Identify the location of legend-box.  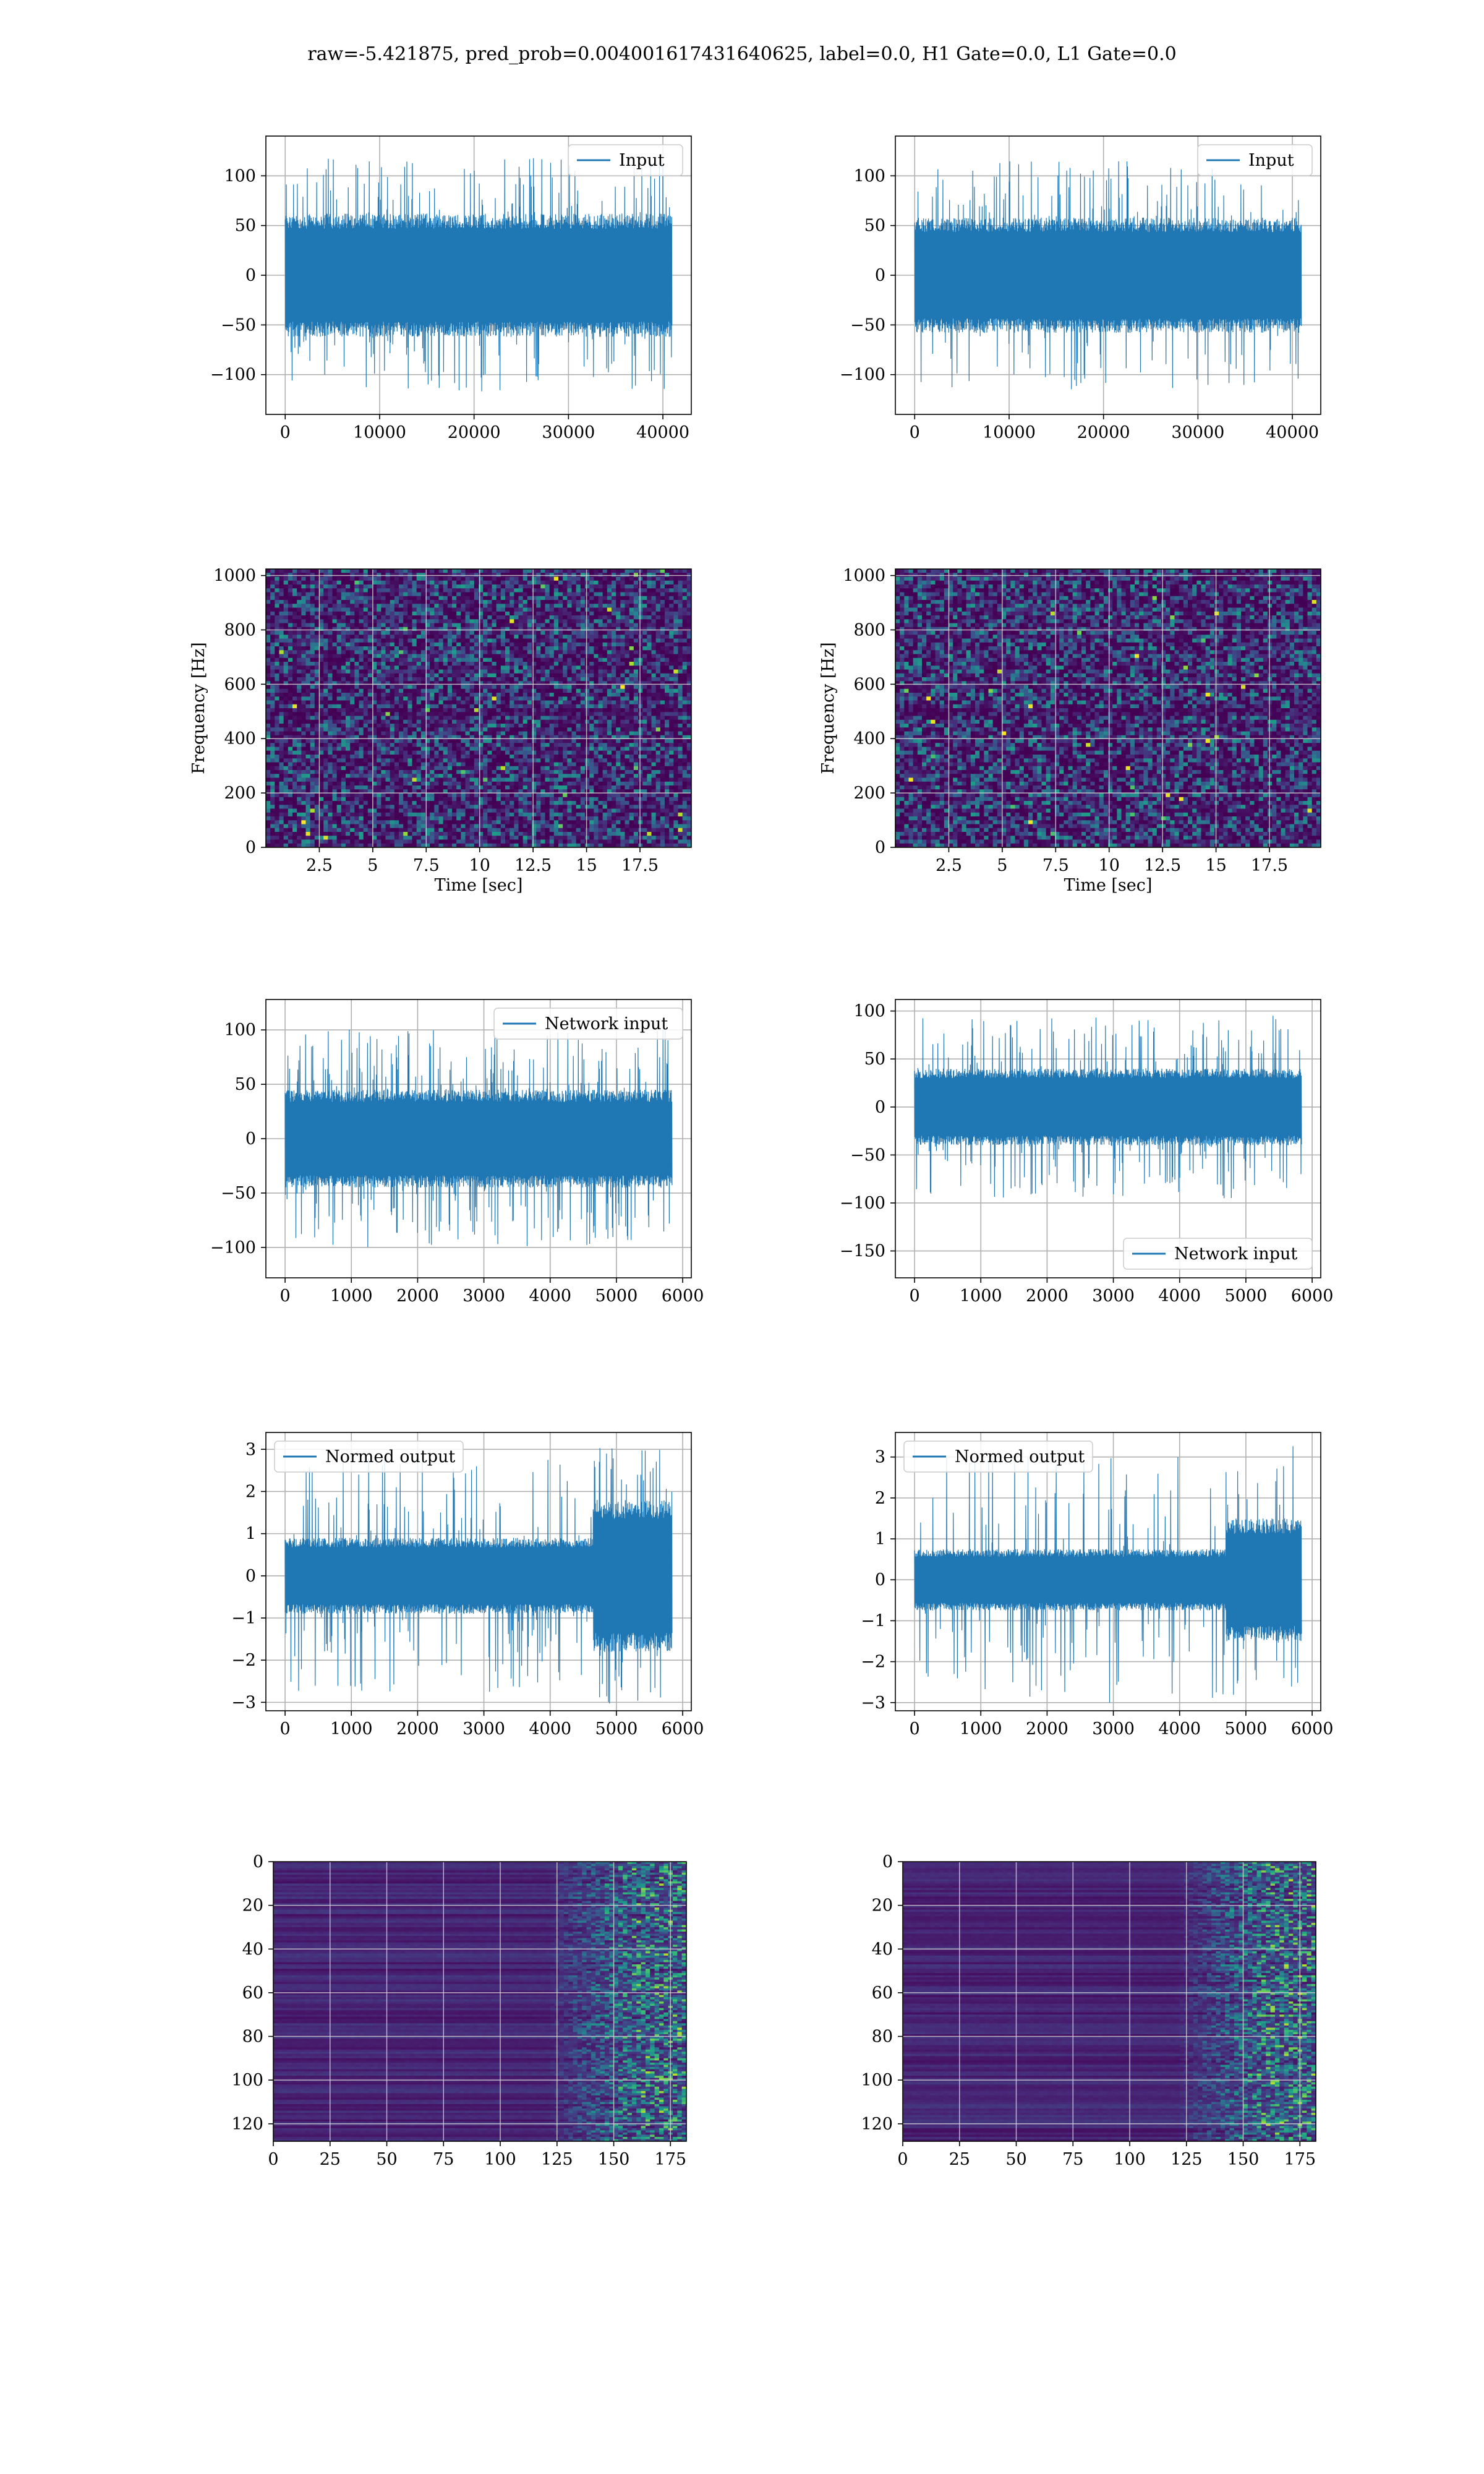
(625, 160).